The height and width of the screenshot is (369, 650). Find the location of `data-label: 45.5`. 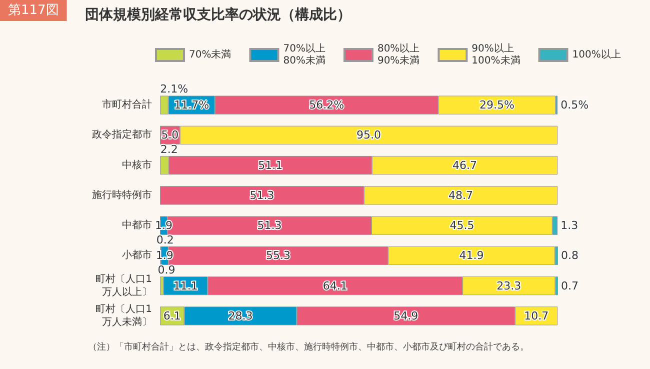

data-label: 45.5 is located at coordinates (462, 225).